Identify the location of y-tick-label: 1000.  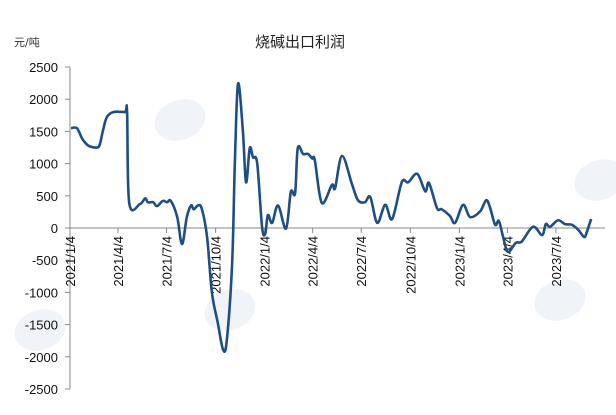
(43, 164).